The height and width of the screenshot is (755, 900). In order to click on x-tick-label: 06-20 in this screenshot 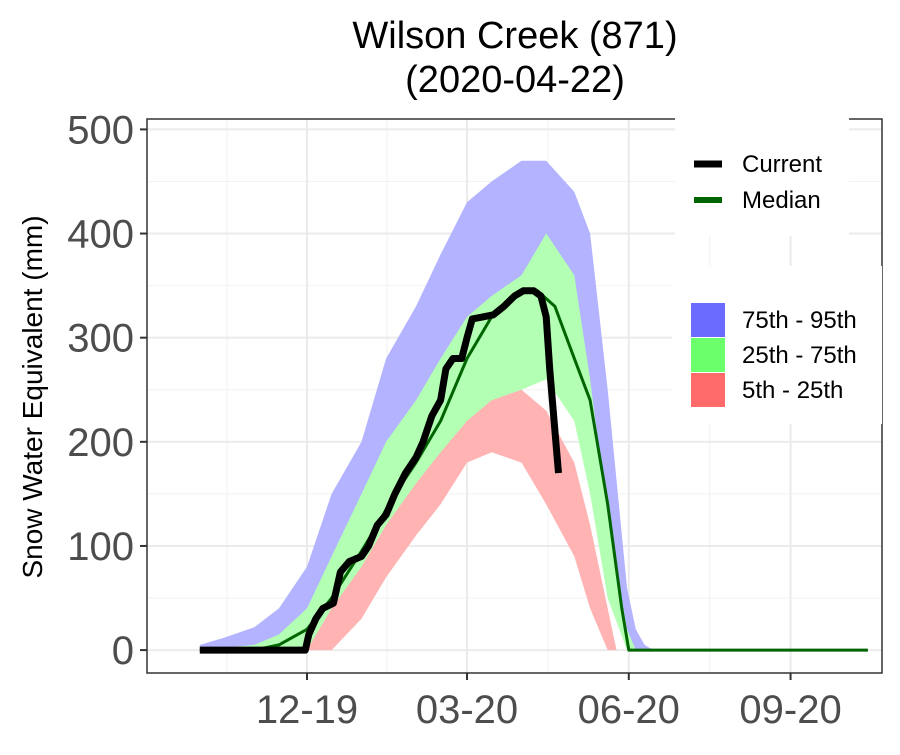, I will do `click(629, 710)`.